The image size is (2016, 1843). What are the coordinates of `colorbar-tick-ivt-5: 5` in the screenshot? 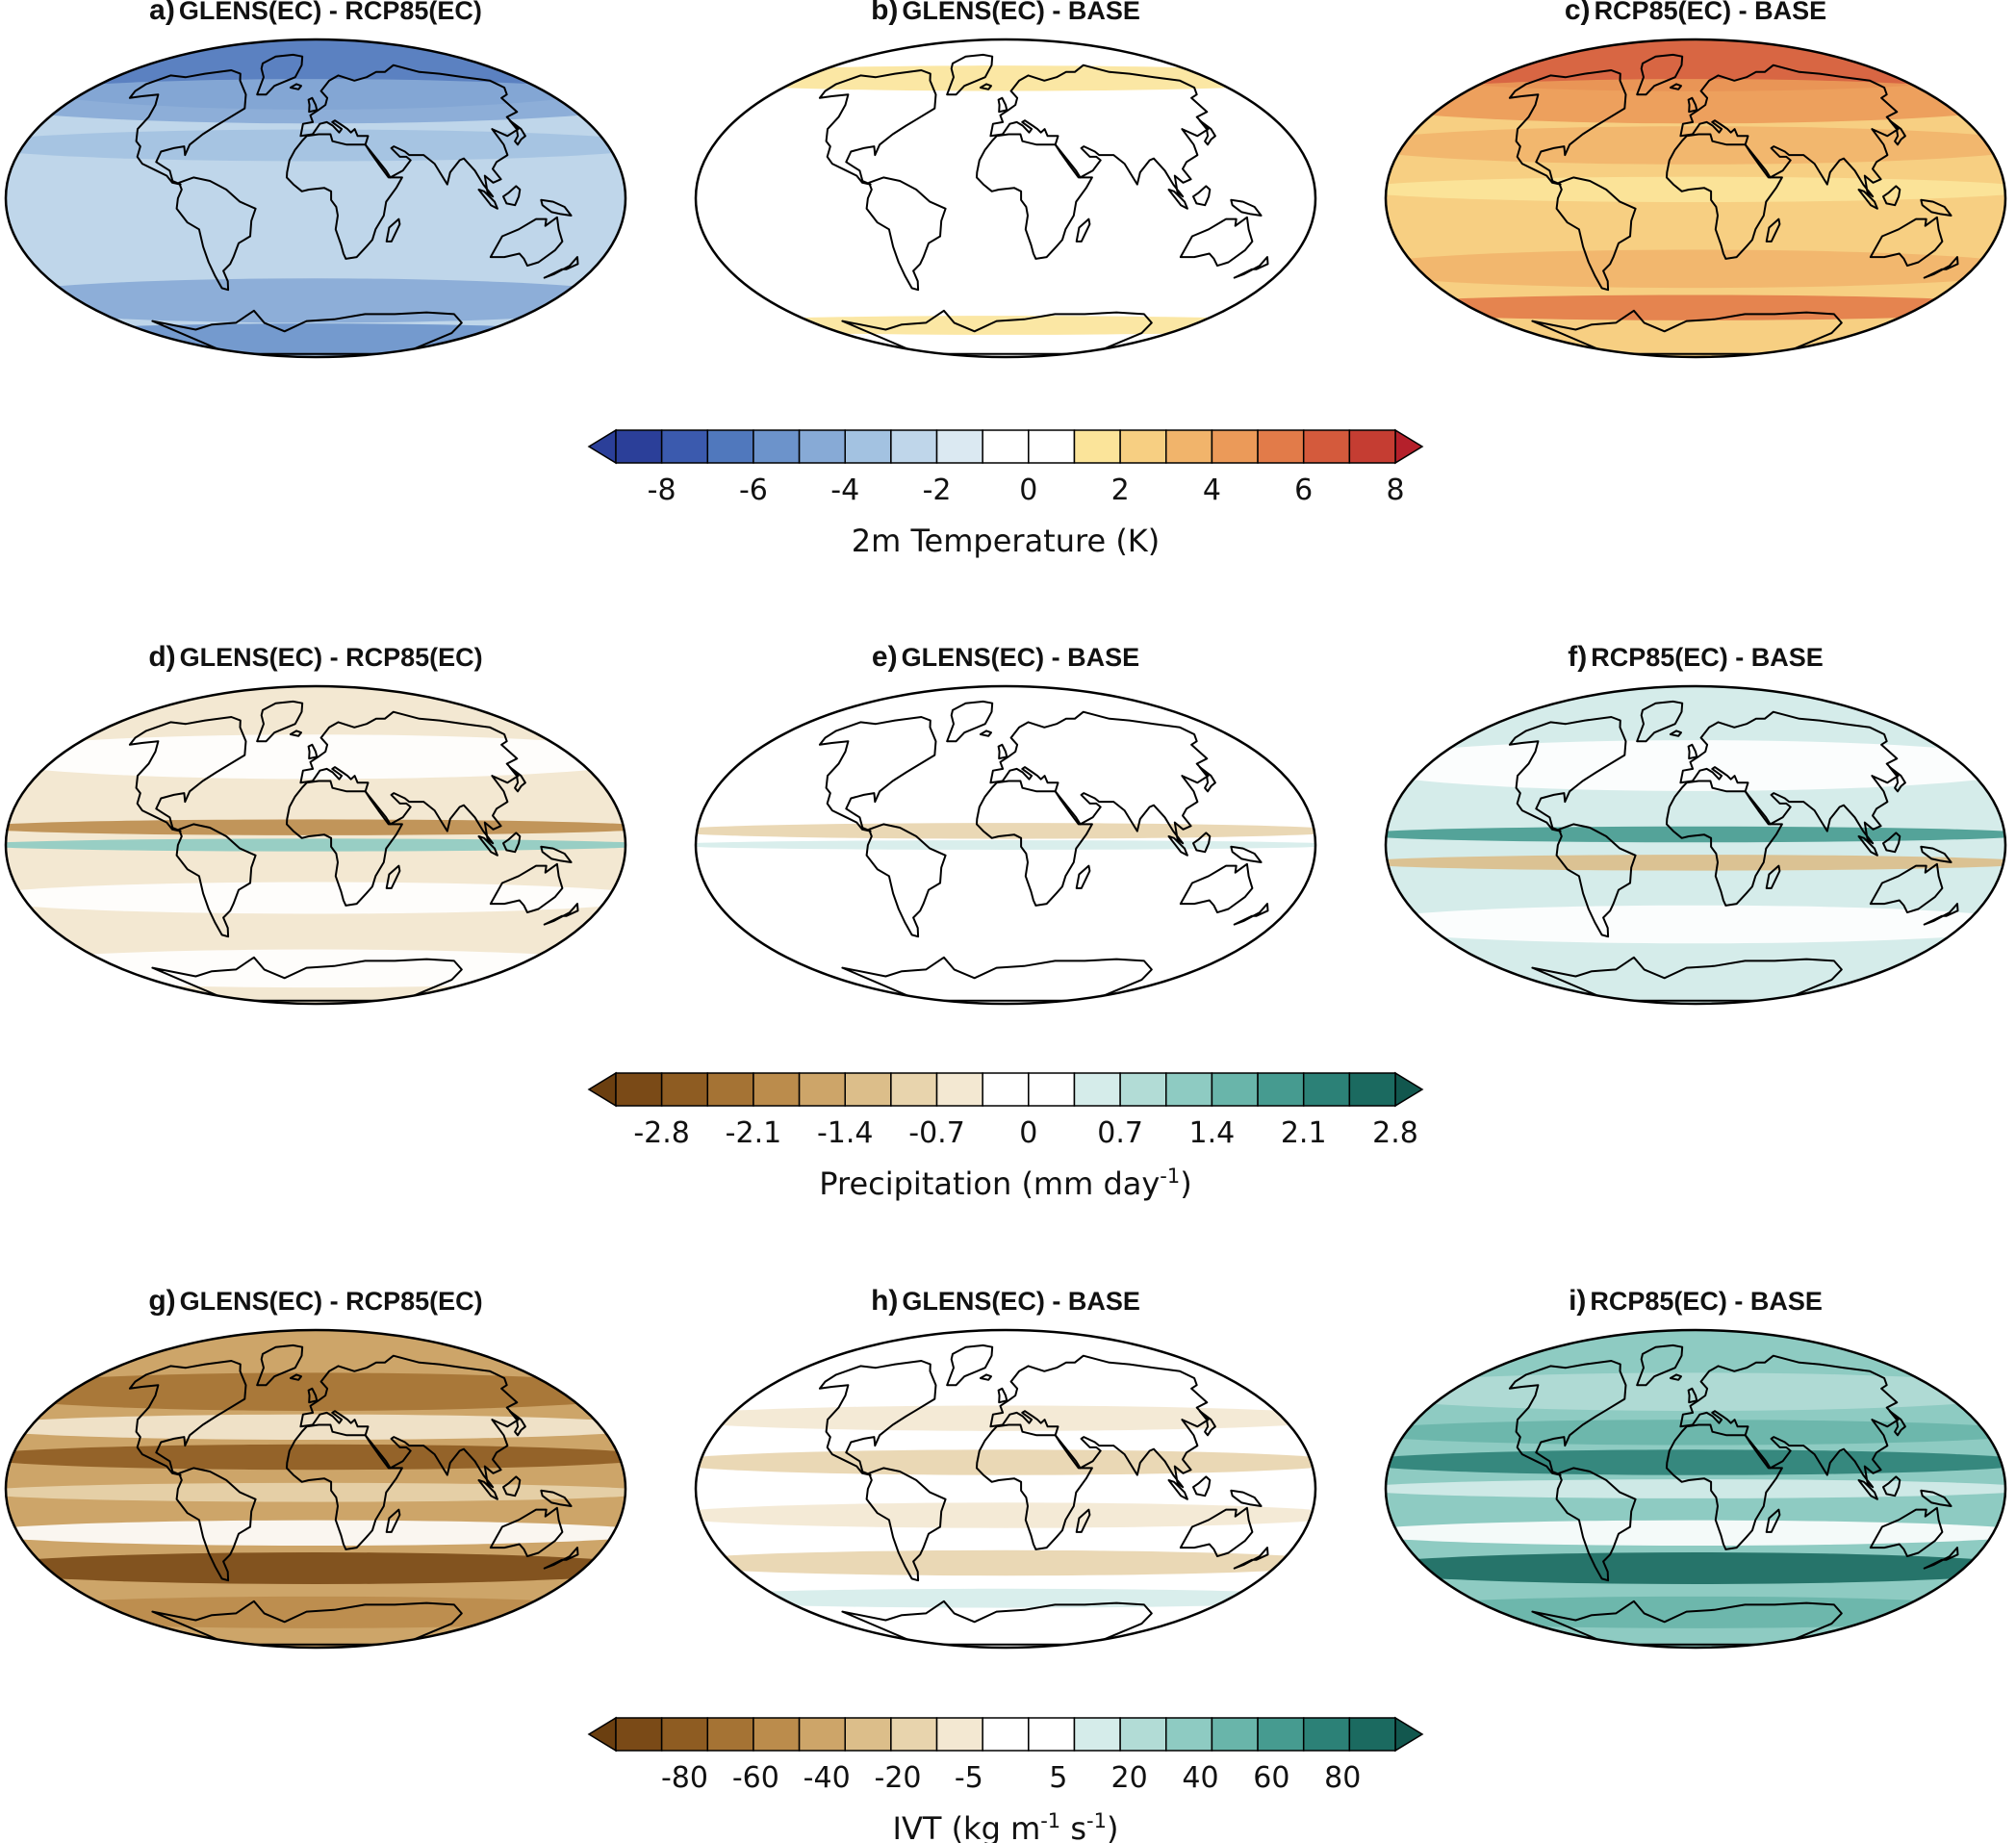 It's located at (1058, 1778).